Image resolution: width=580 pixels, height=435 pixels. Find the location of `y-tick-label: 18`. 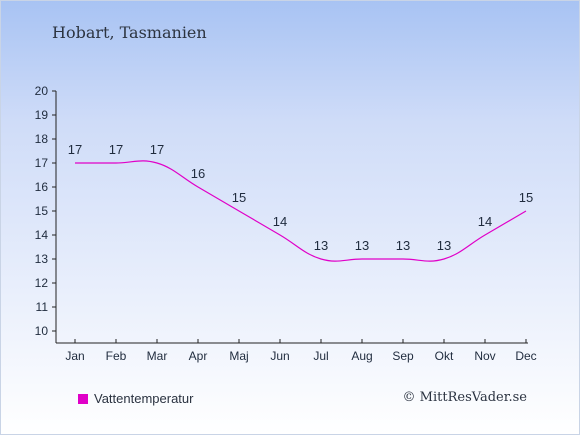

y-tick-label: 18 is located at coordinates (42, 139).